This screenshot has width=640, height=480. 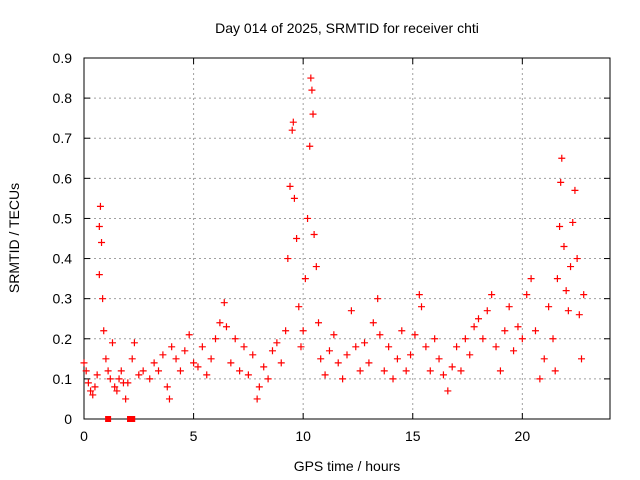 I want to click on y-tick-label: 0.1, so click(x=63, y=379).